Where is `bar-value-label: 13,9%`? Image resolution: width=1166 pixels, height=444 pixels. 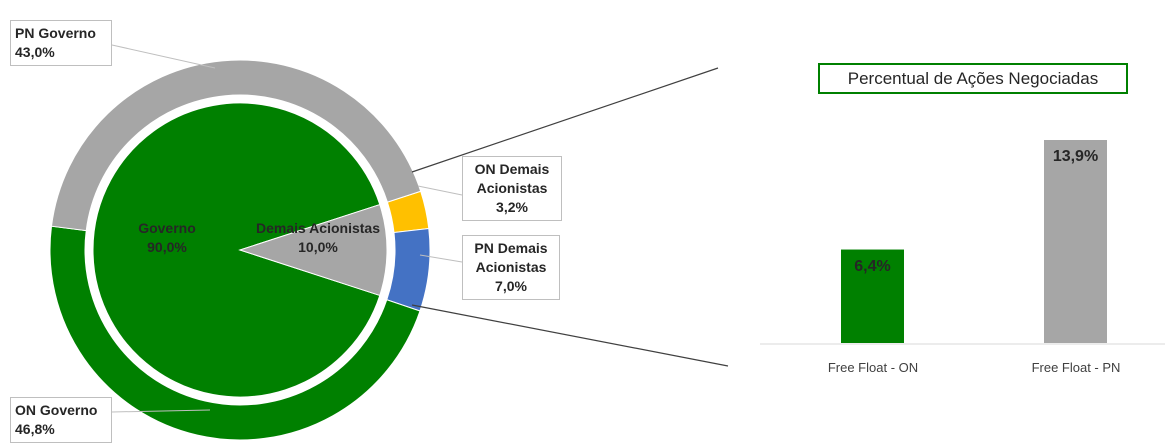 bar-value-label: 13,9% is located at coordinates (1075, 156).